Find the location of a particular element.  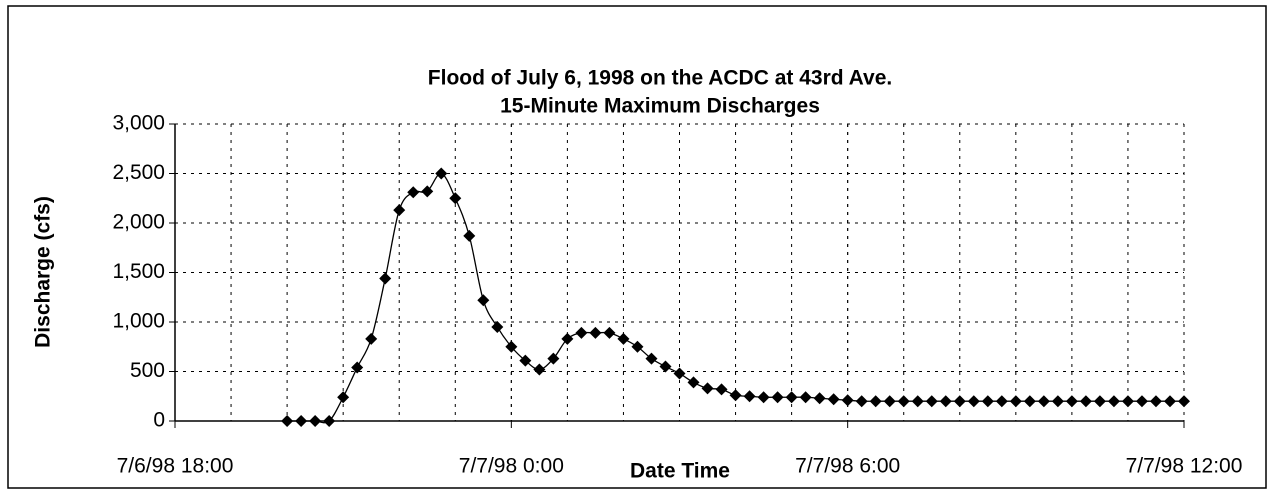

x-tick-label: 7/7/98 0:00 is located at coordinates (511, 466).